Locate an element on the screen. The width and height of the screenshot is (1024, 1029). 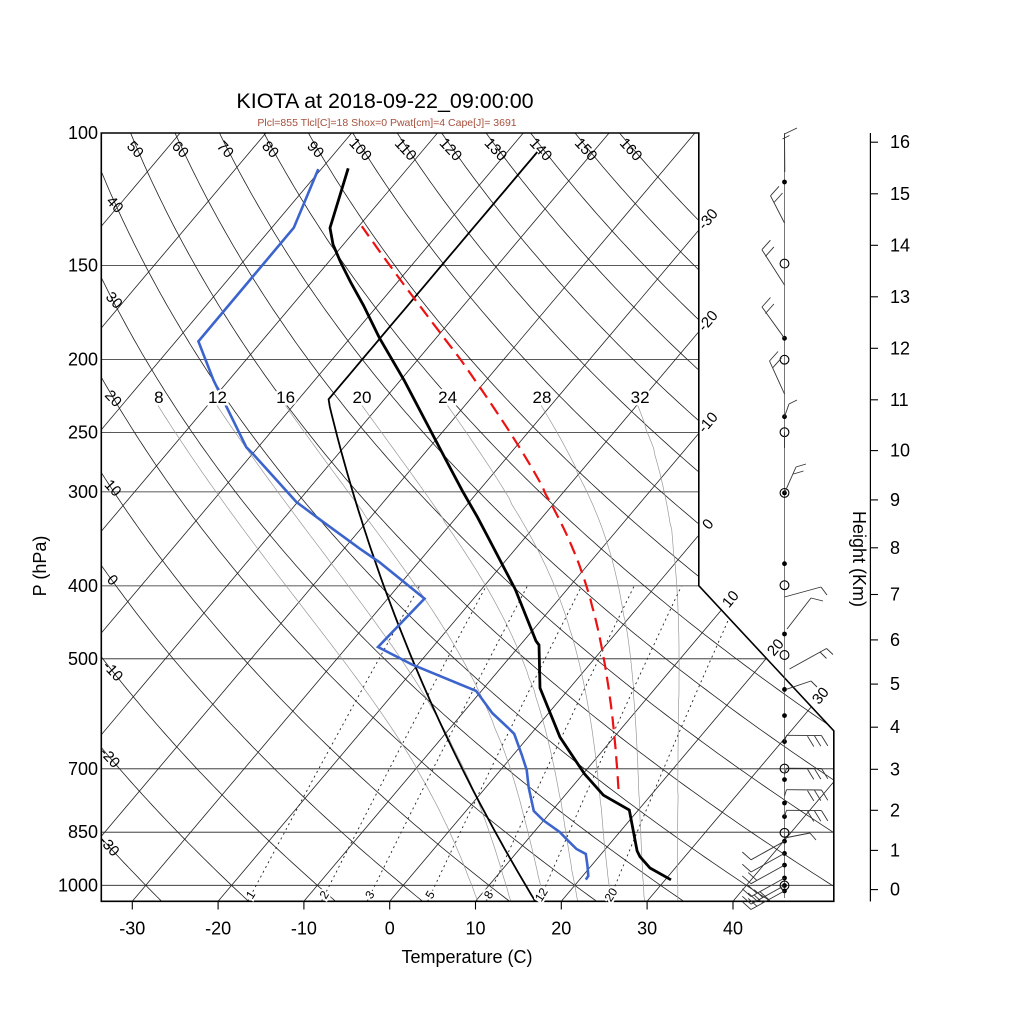
svg-text: 32 is located at coordinates (640, 397).